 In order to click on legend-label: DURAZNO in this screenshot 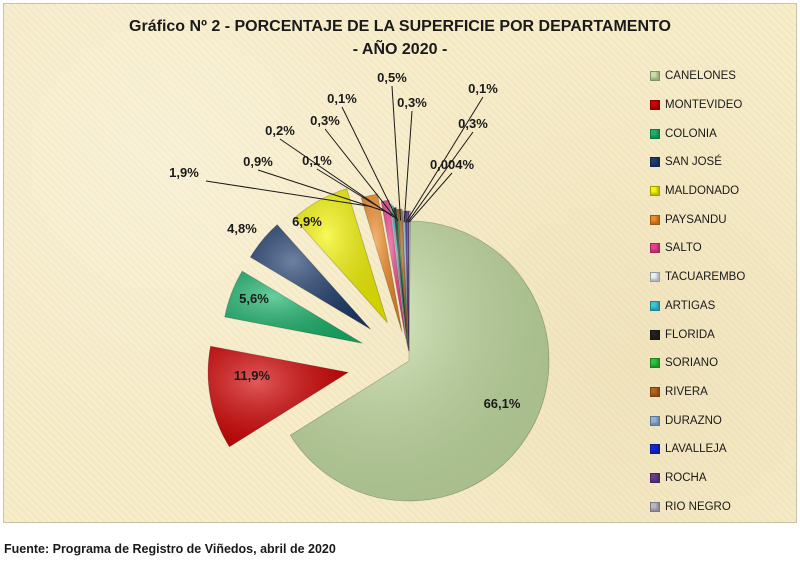, I will do `click(693, 420)`.